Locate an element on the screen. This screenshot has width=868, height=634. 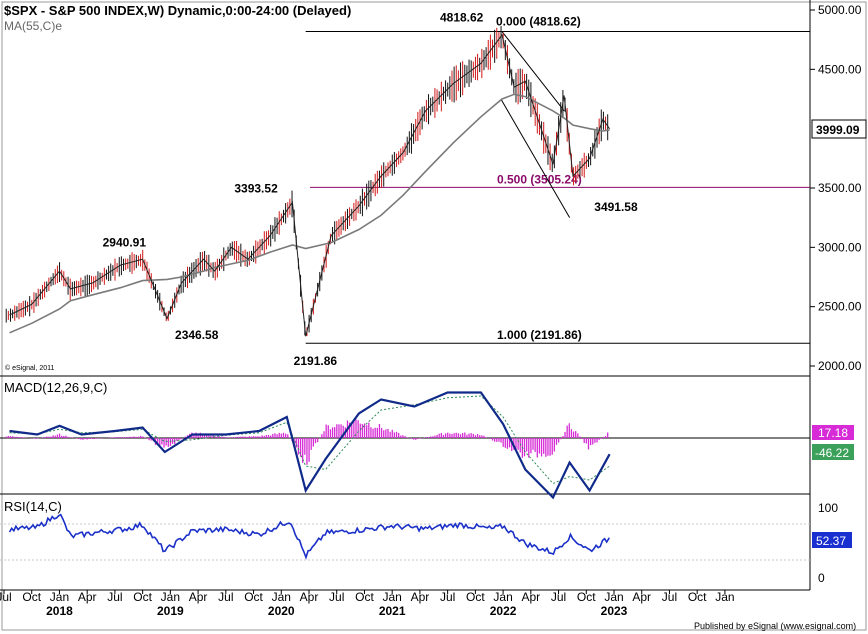
fib-label: 1.000 (2191.86) is located at coordinates (539, 335).